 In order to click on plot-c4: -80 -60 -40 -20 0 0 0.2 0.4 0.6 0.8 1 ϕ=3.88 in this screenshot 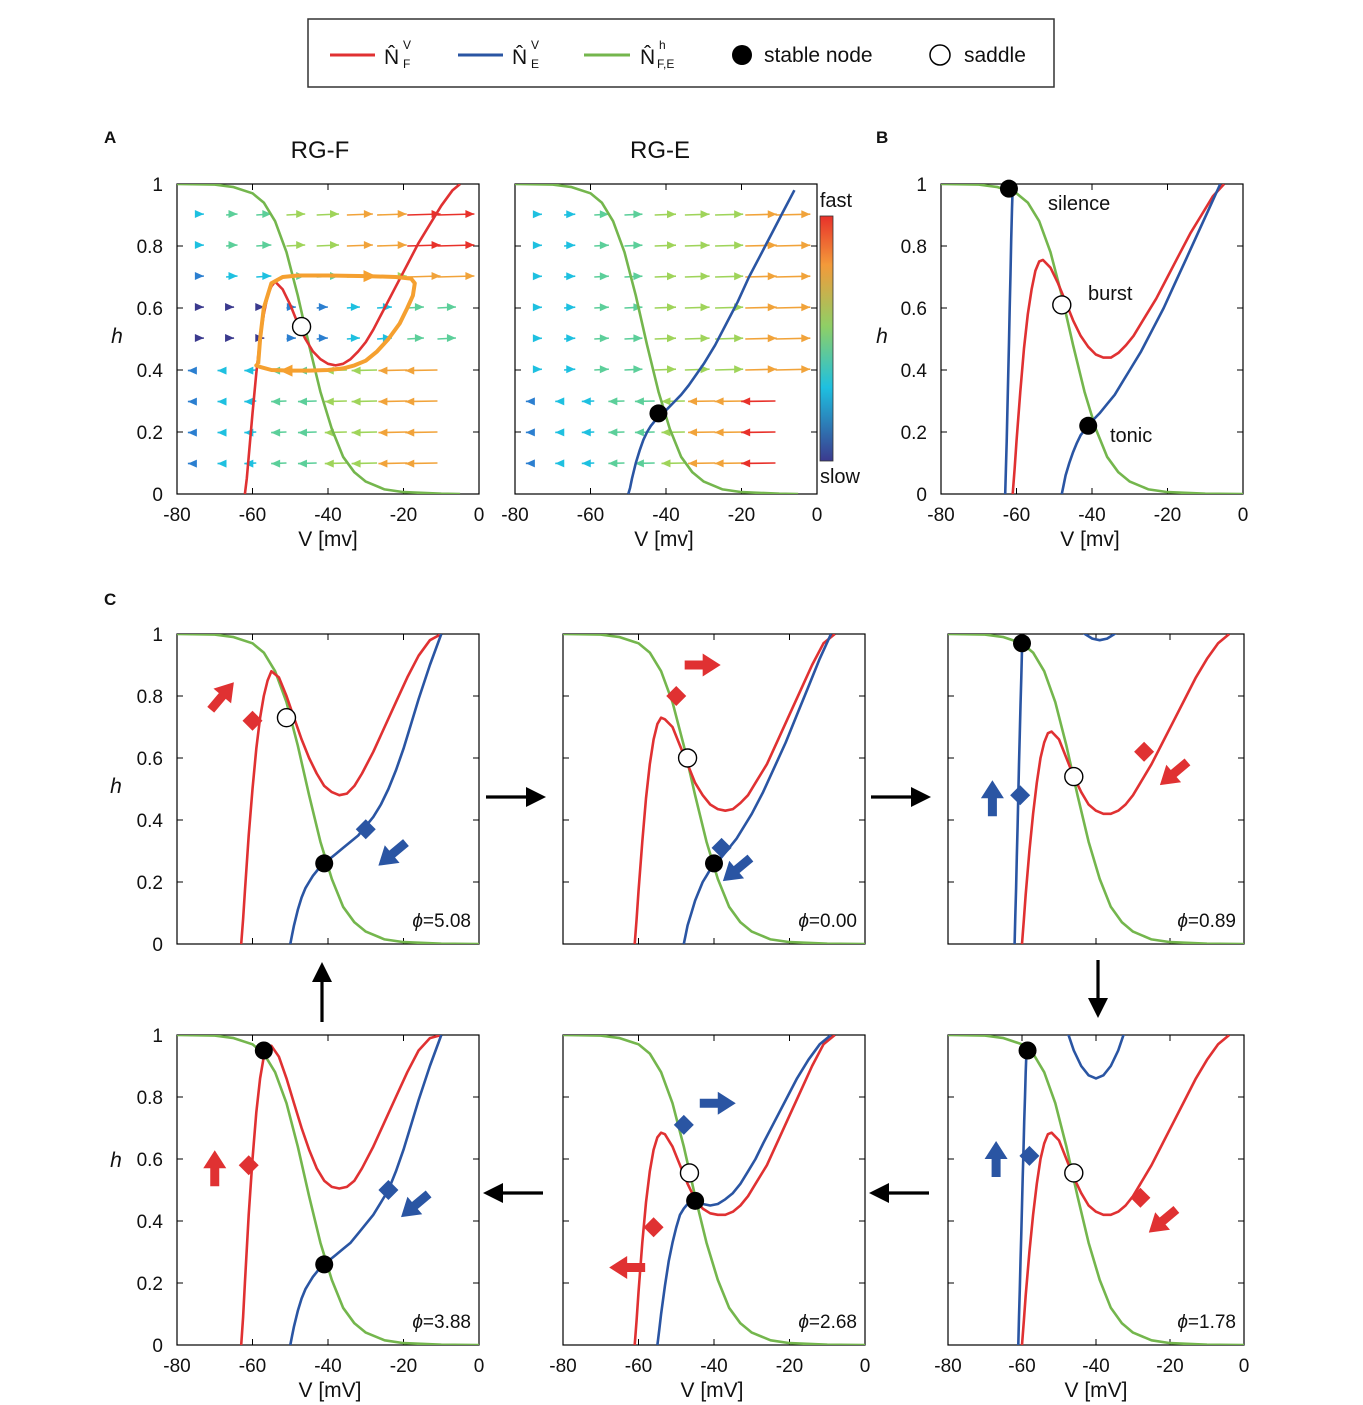, I will do `click(311, 1201)`.